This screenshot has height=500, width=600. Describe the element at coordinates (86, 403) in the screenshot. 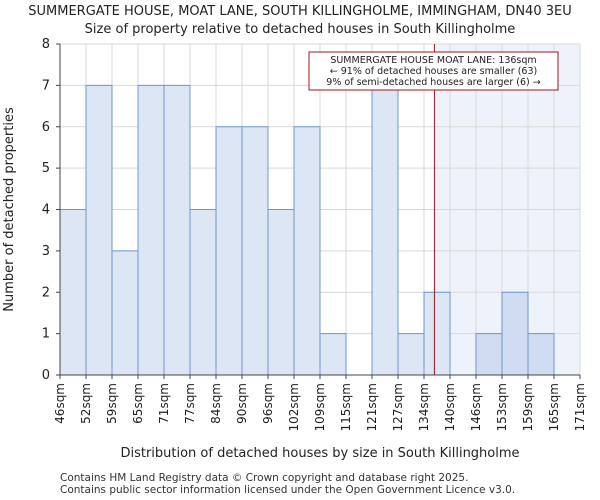

I see `x-tick-label: 52sqm` at that location.